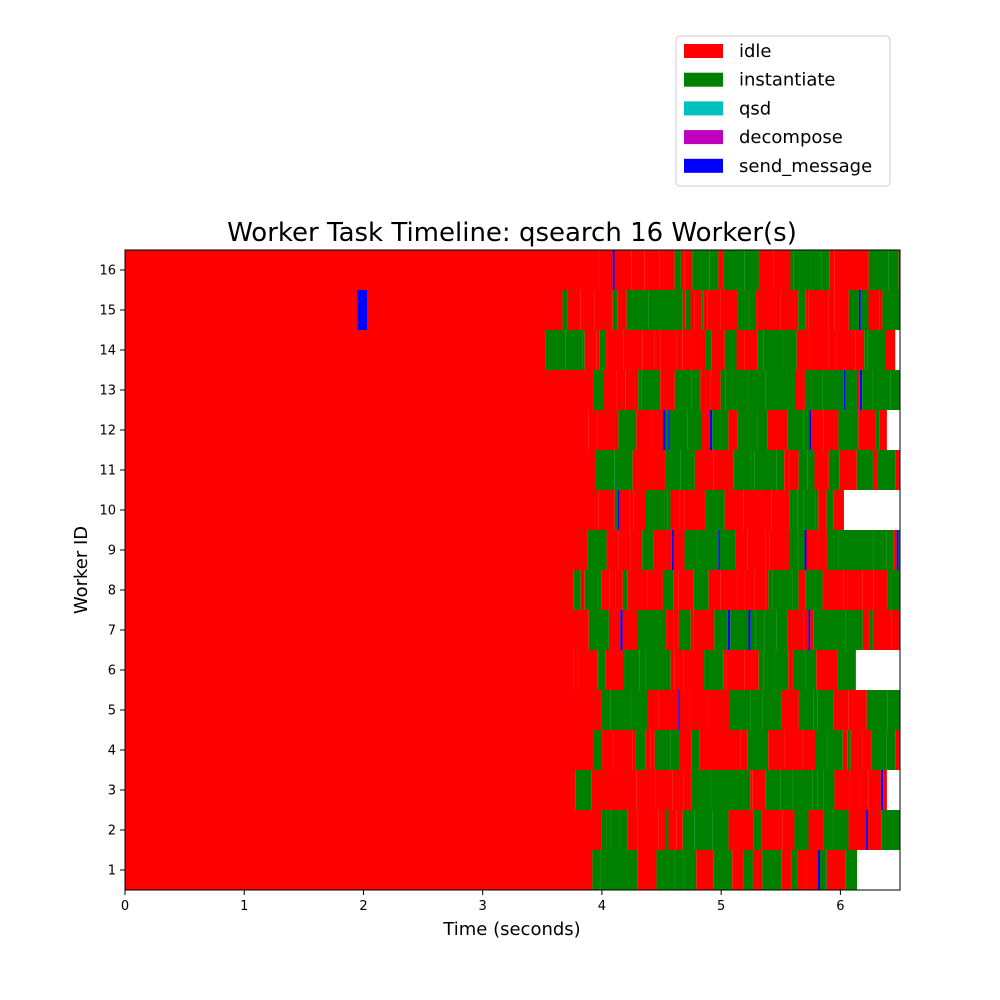 The image size is (1000, 1000). Describe the element at coordinates (112, 591) in the screenshot. I see `y-tick-label: 8` at that location.